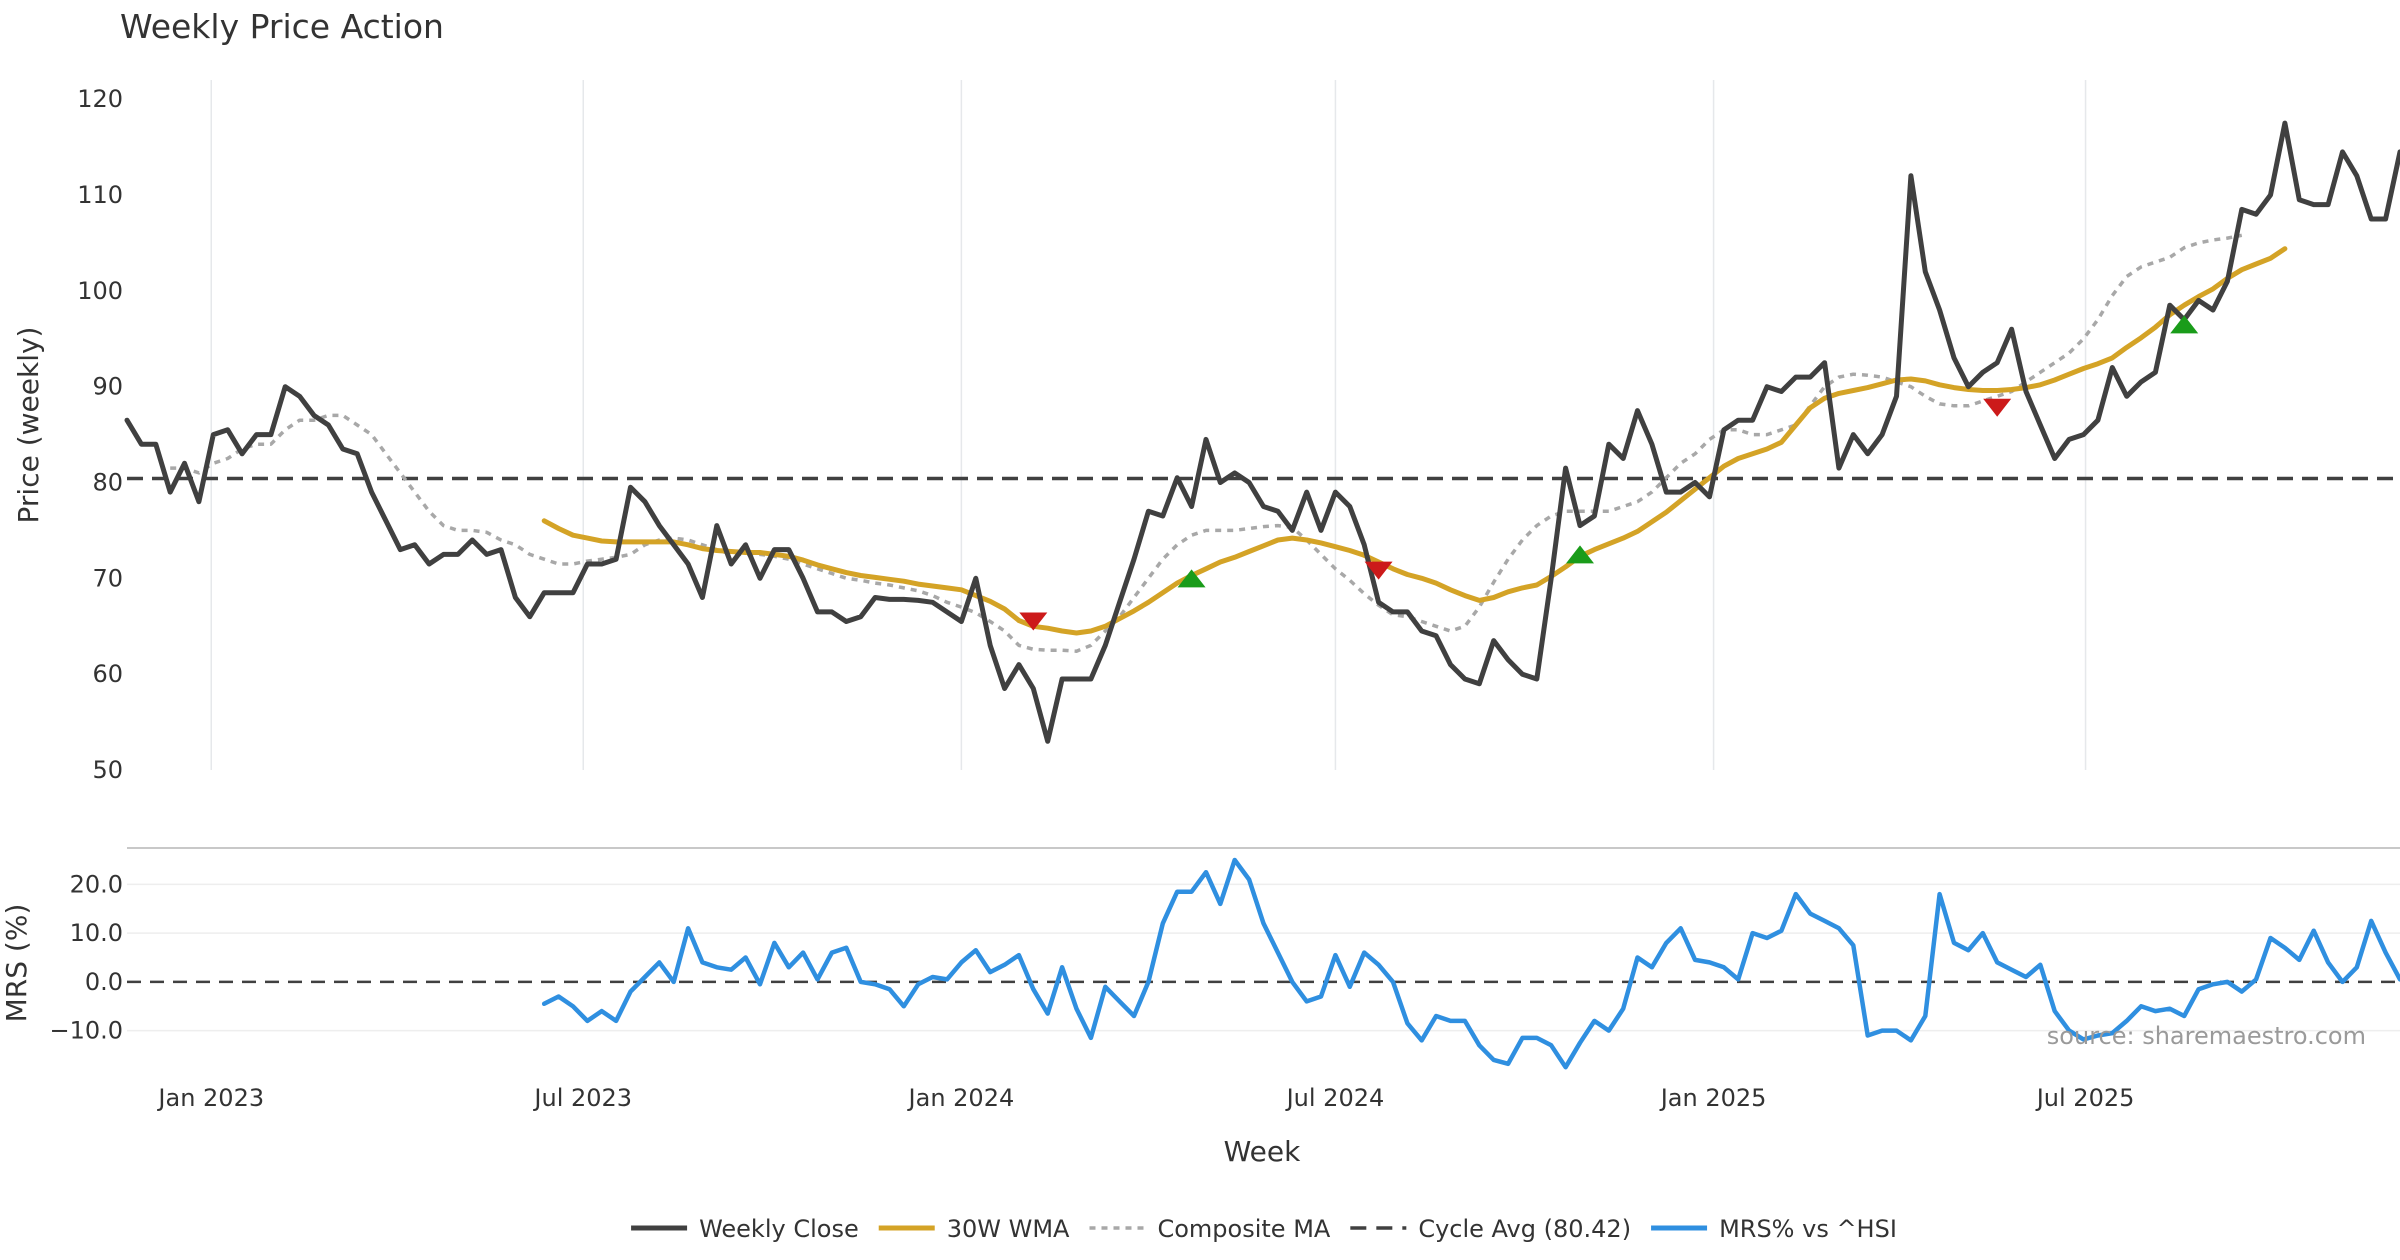 The height and width of the screenshot is (1260, 2400). Describe the element at coordinates (86, 1031) in the screenshot. I see `mrs-y-tick-label: −10.0` at that location.